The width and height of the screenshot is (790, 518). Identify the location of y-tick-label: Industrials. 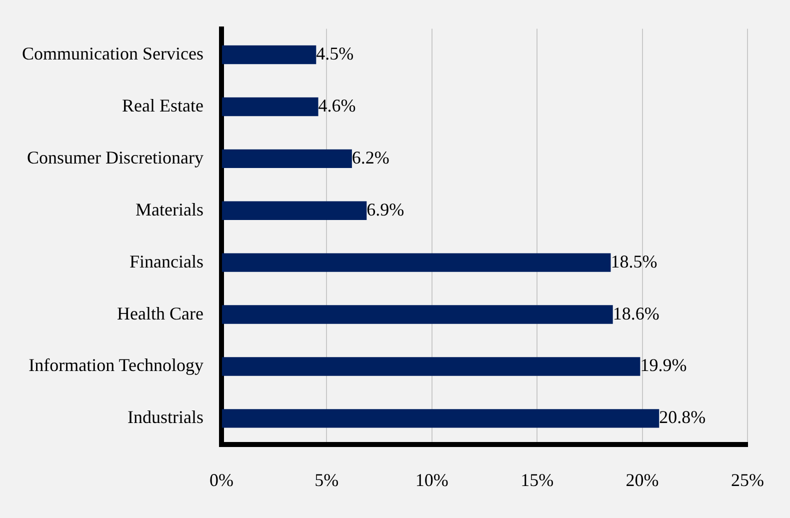
(165, 417).